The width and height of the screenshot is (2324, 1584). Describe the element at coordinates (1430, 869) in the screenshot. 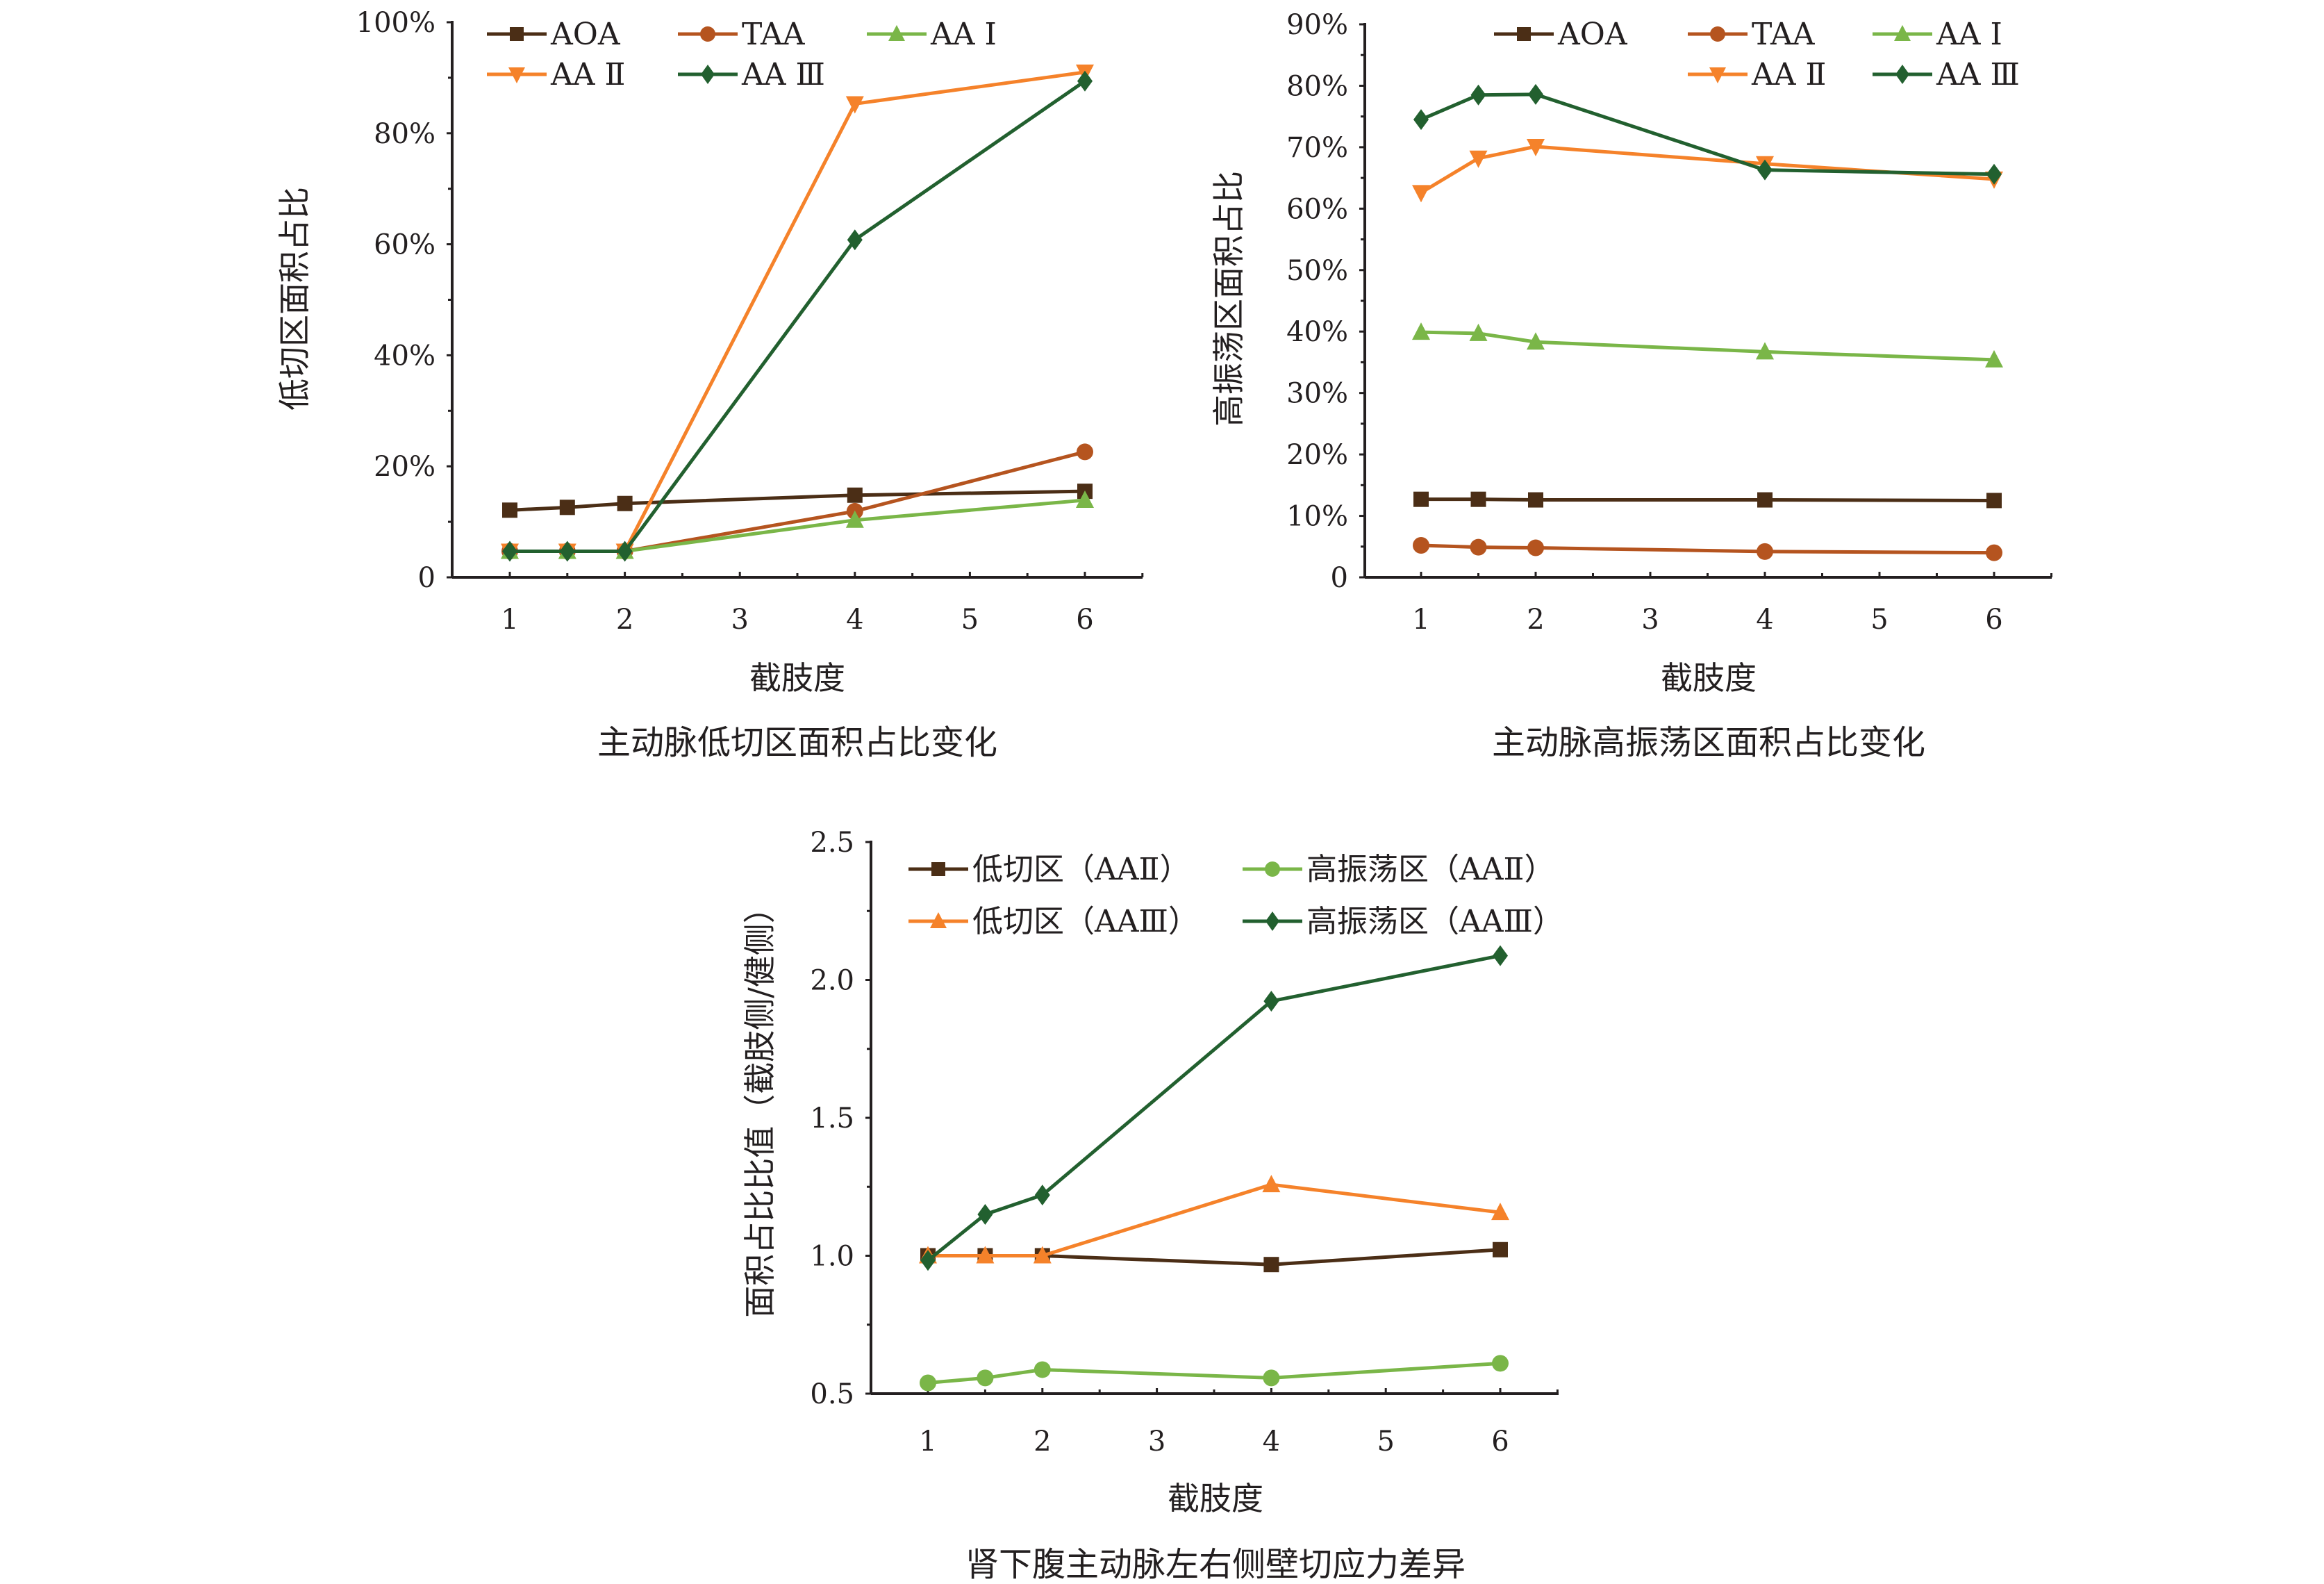

I see `legend-label: 高振荡区（AAⅡ）` at that location.